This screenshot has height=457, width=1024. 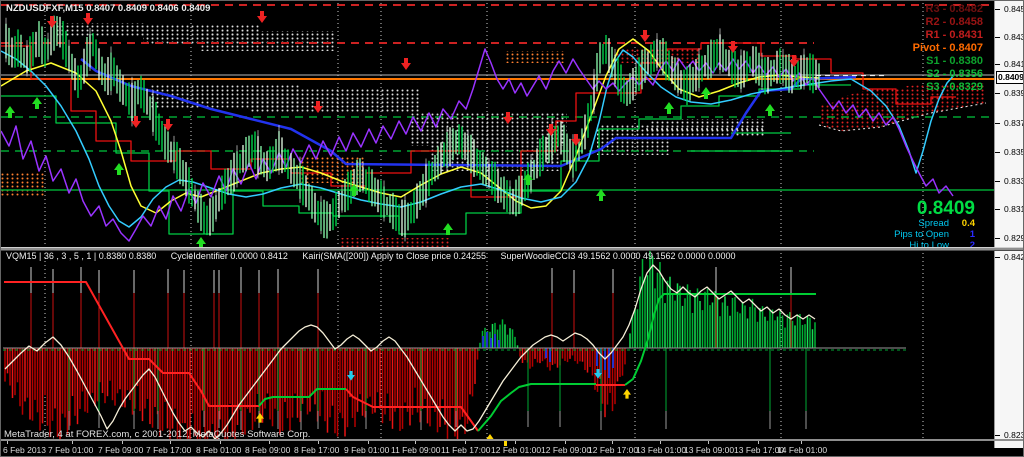 What do you see at coordinates (367, 450) in the screenshot?
I see `time-axis-label: 9 Feb 01:00` at bounding box center [367, 450].